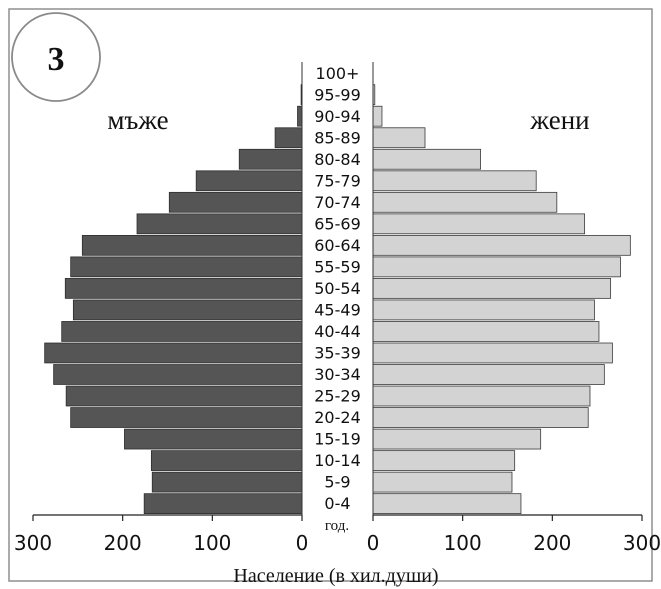 The width and height of the screenshot is (661, 589). Describe the element at coordinates (337, 503) in the screenshot. I see `age-group-label: 0-4` at that location.